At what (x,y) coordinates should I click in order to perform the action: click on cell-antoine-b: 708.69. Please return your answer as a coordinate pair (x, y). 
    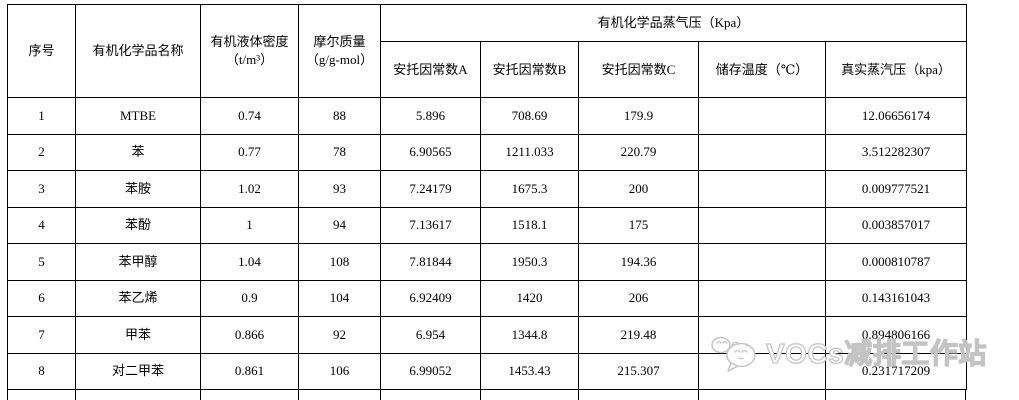
    Looking at the image, I should click on (529, 116).